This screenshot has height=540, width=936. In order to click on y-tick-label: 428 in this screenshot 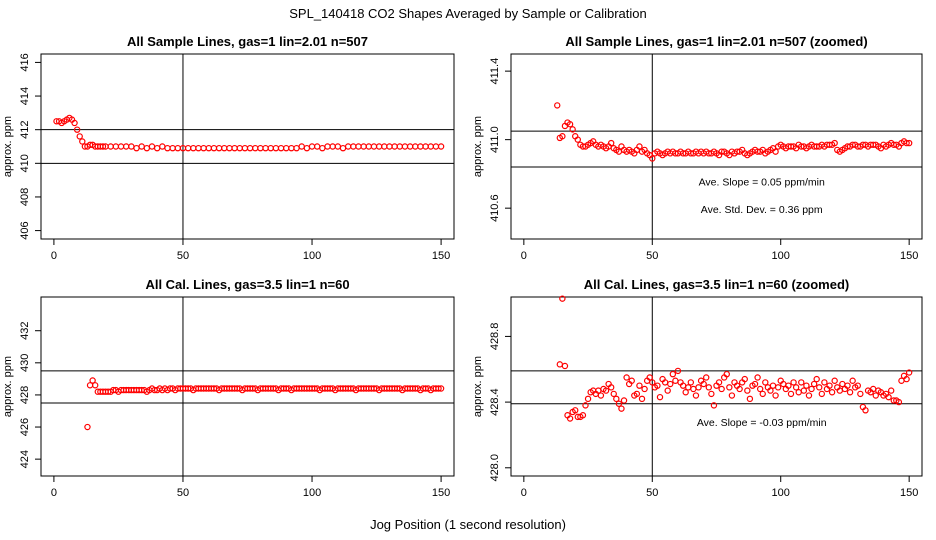, I will do `click(25, 395)`.